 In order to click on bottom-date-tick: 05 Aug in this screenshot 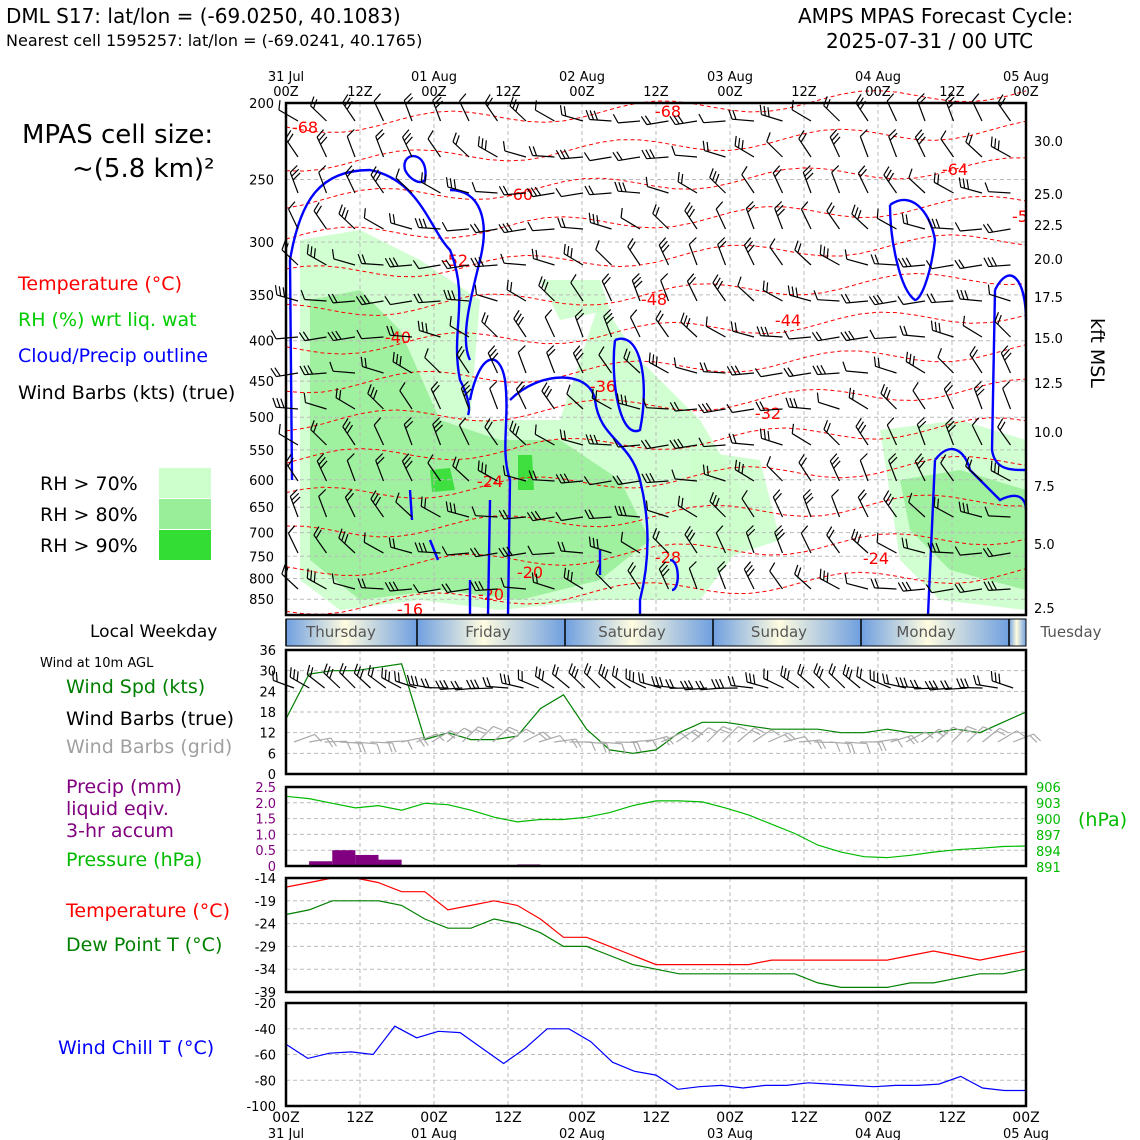, I will do `click(1026, 1133)`.